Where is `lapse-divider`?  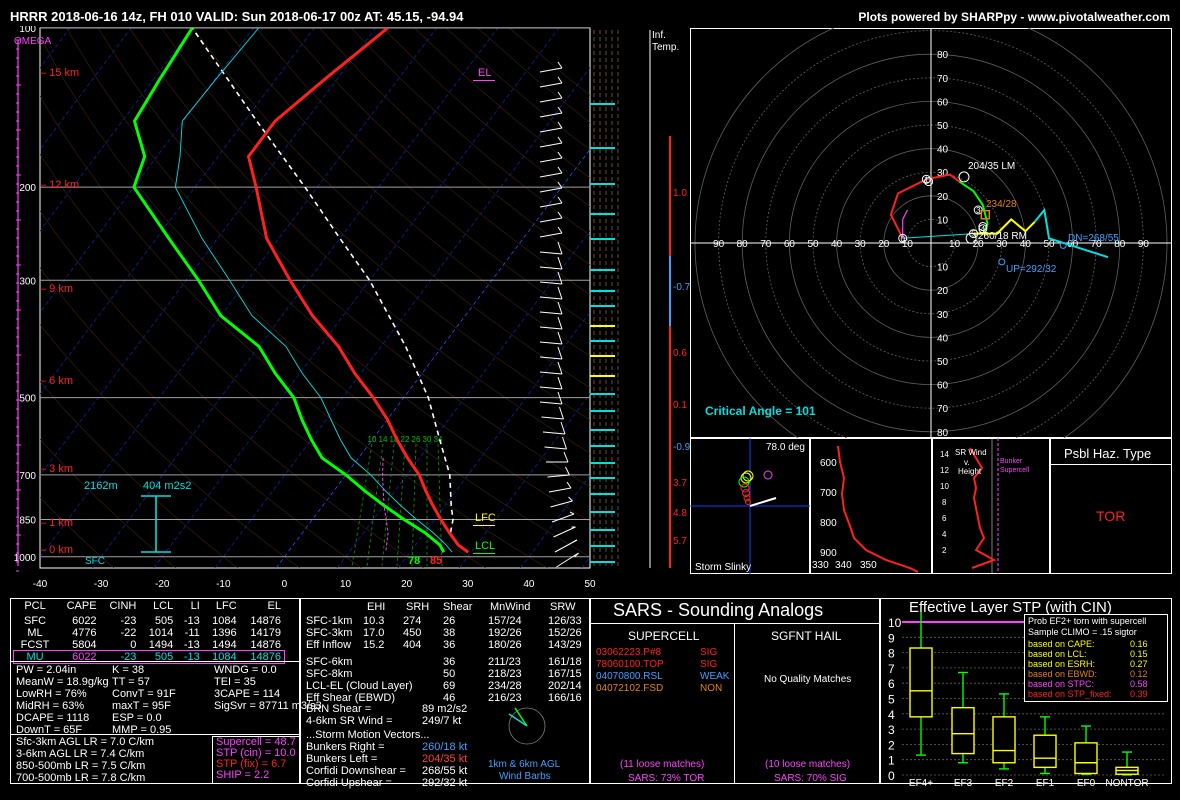 lapse-divider is located at coordinates (155, 734).